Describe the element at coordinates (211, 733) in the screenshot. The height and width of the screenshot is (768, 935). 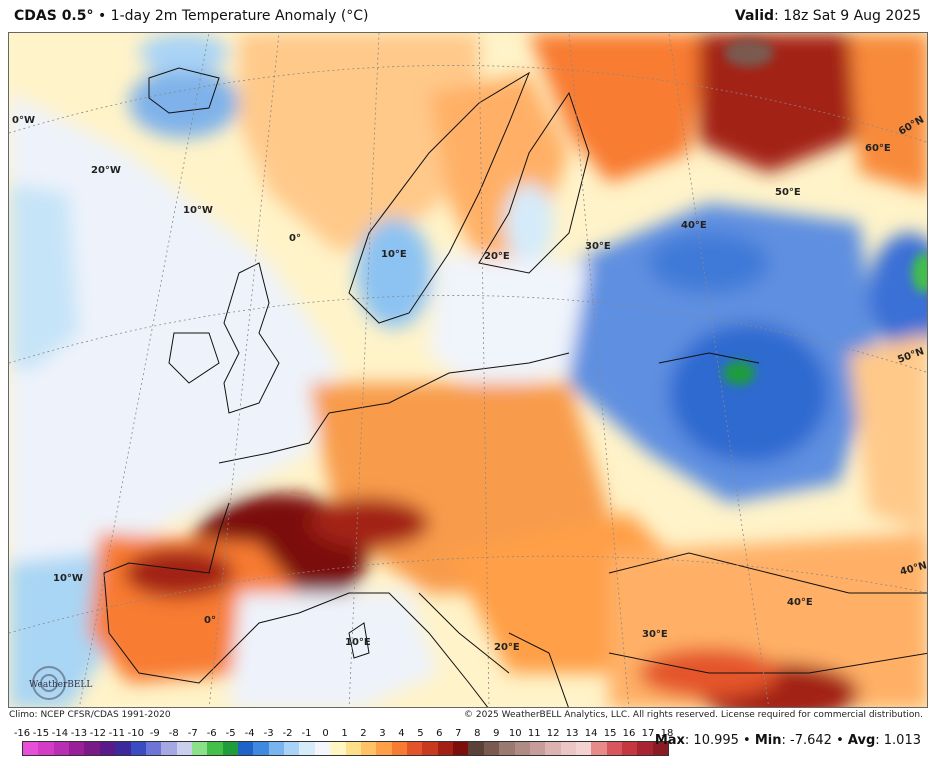
I see `colorbar-tick-label: -6` at that location.